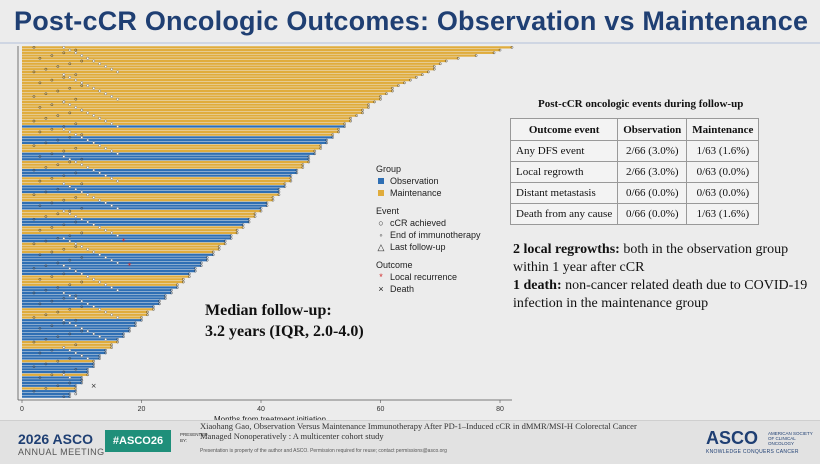 The height and width of the screenshot is (464, 820). Describe the element at coordinates (564, 129) in the screenshot. I see `header-outcome-event: Outcome event` at that location.